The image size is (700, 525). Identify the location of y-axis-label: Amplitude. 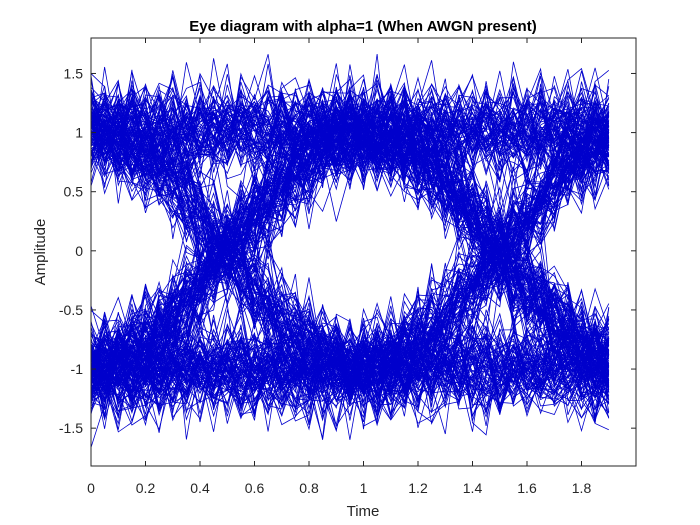
(40, 252).